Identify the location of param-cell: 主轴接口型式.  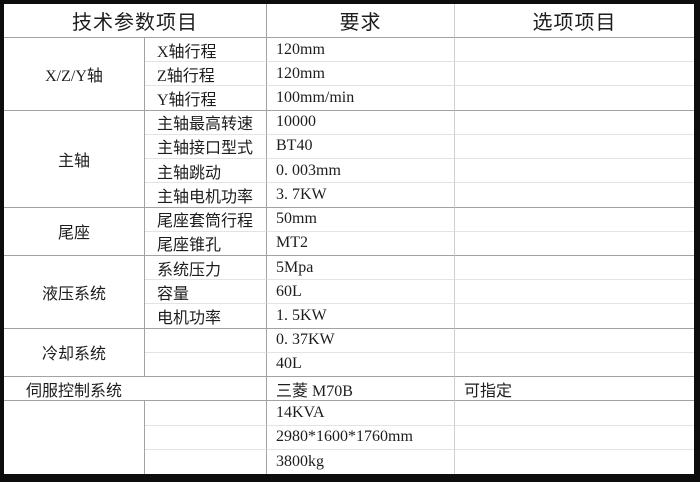
(206, 147).